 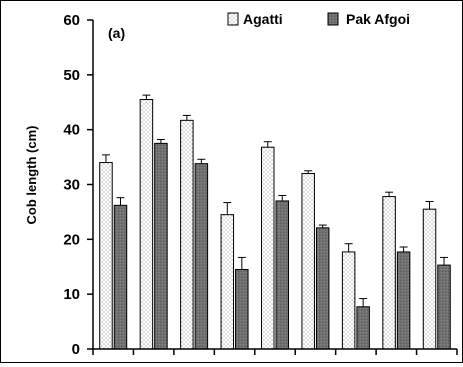 I want to click on y-axis-title: Cob length (cm), so click(x=31, y=175).